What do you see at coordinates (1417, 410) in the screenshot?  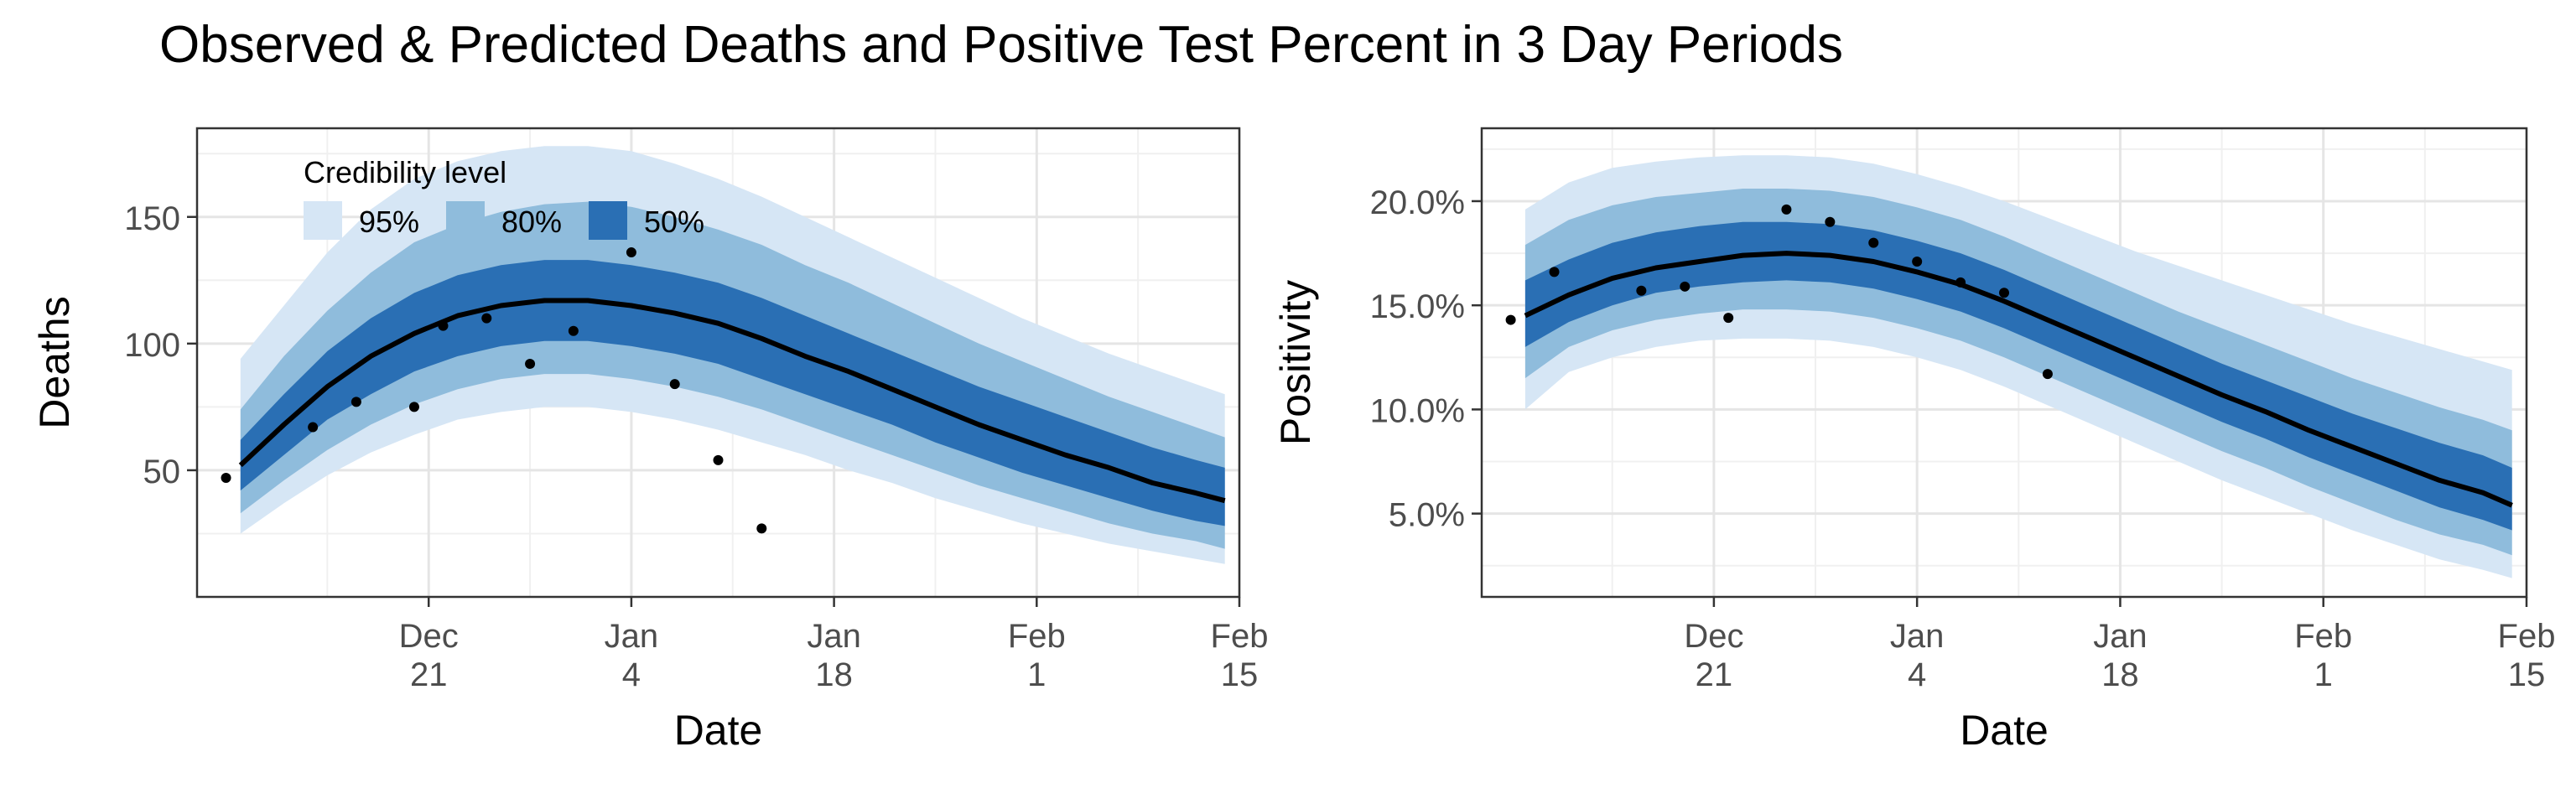 I see `panel2-y-tick-label: 10.0%` at bounding box center [1417, 410].